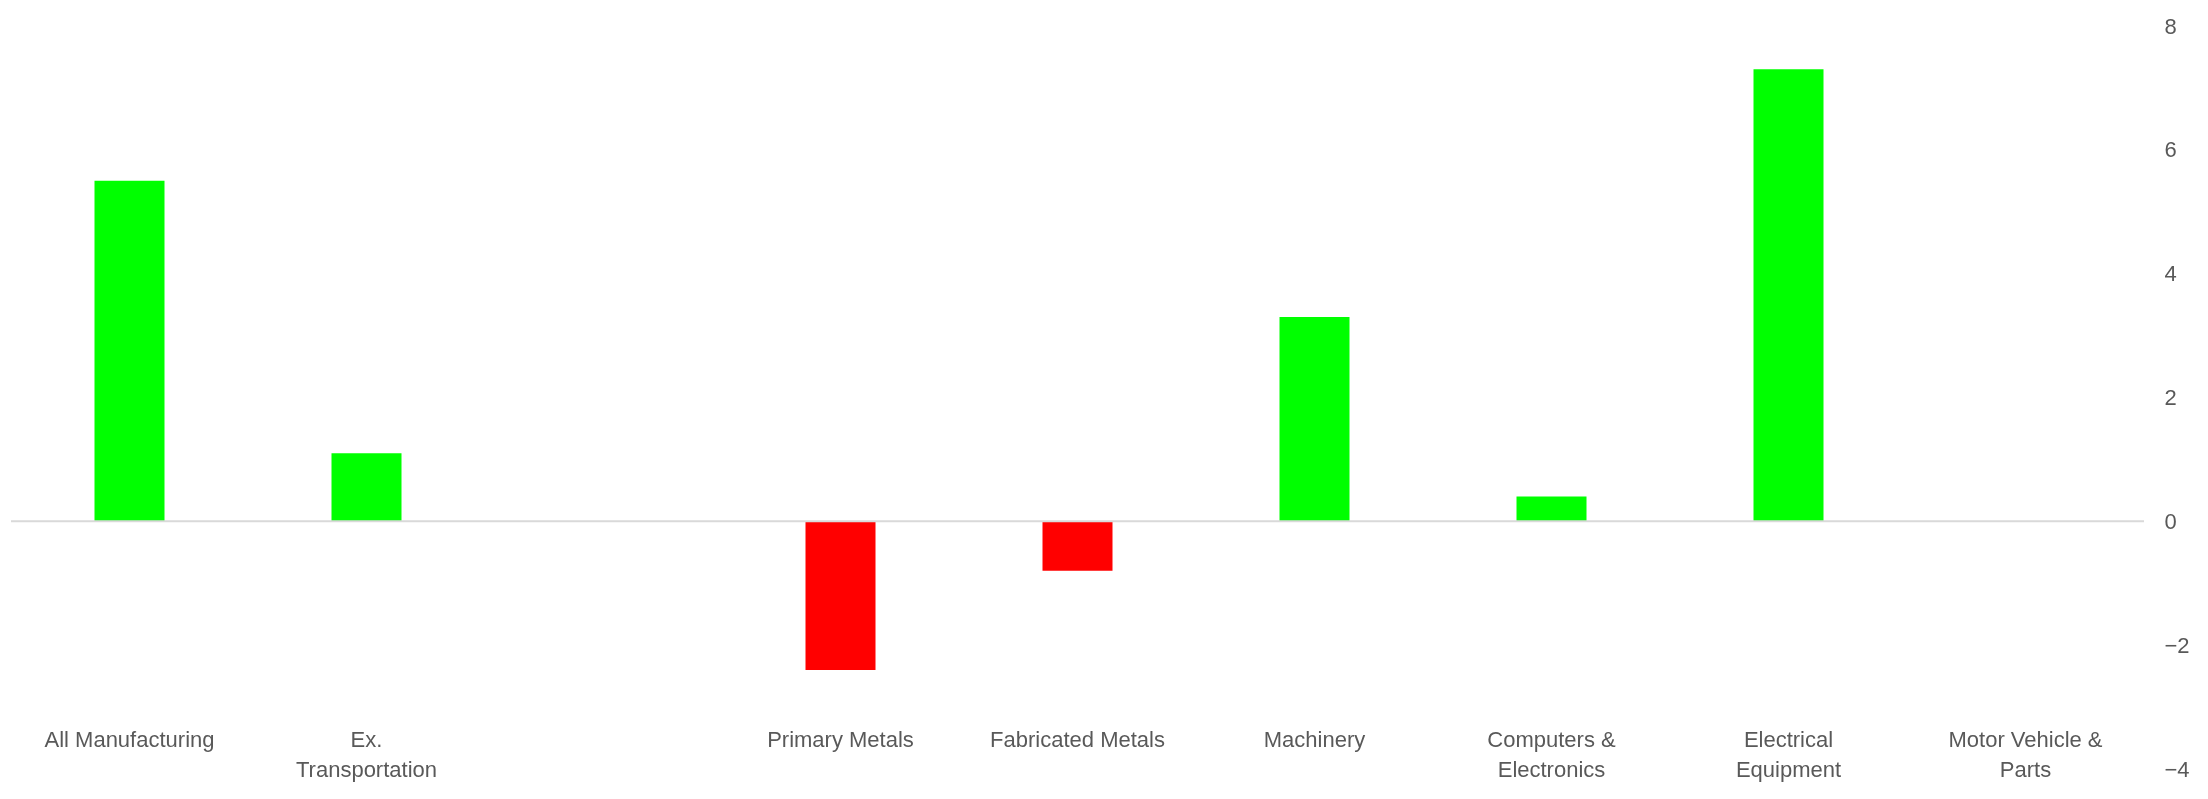  What do you see at coordinates (2170, 150) in the screenshot?
I see `y-tick-label: 6` at bounding box center [2170, 150].